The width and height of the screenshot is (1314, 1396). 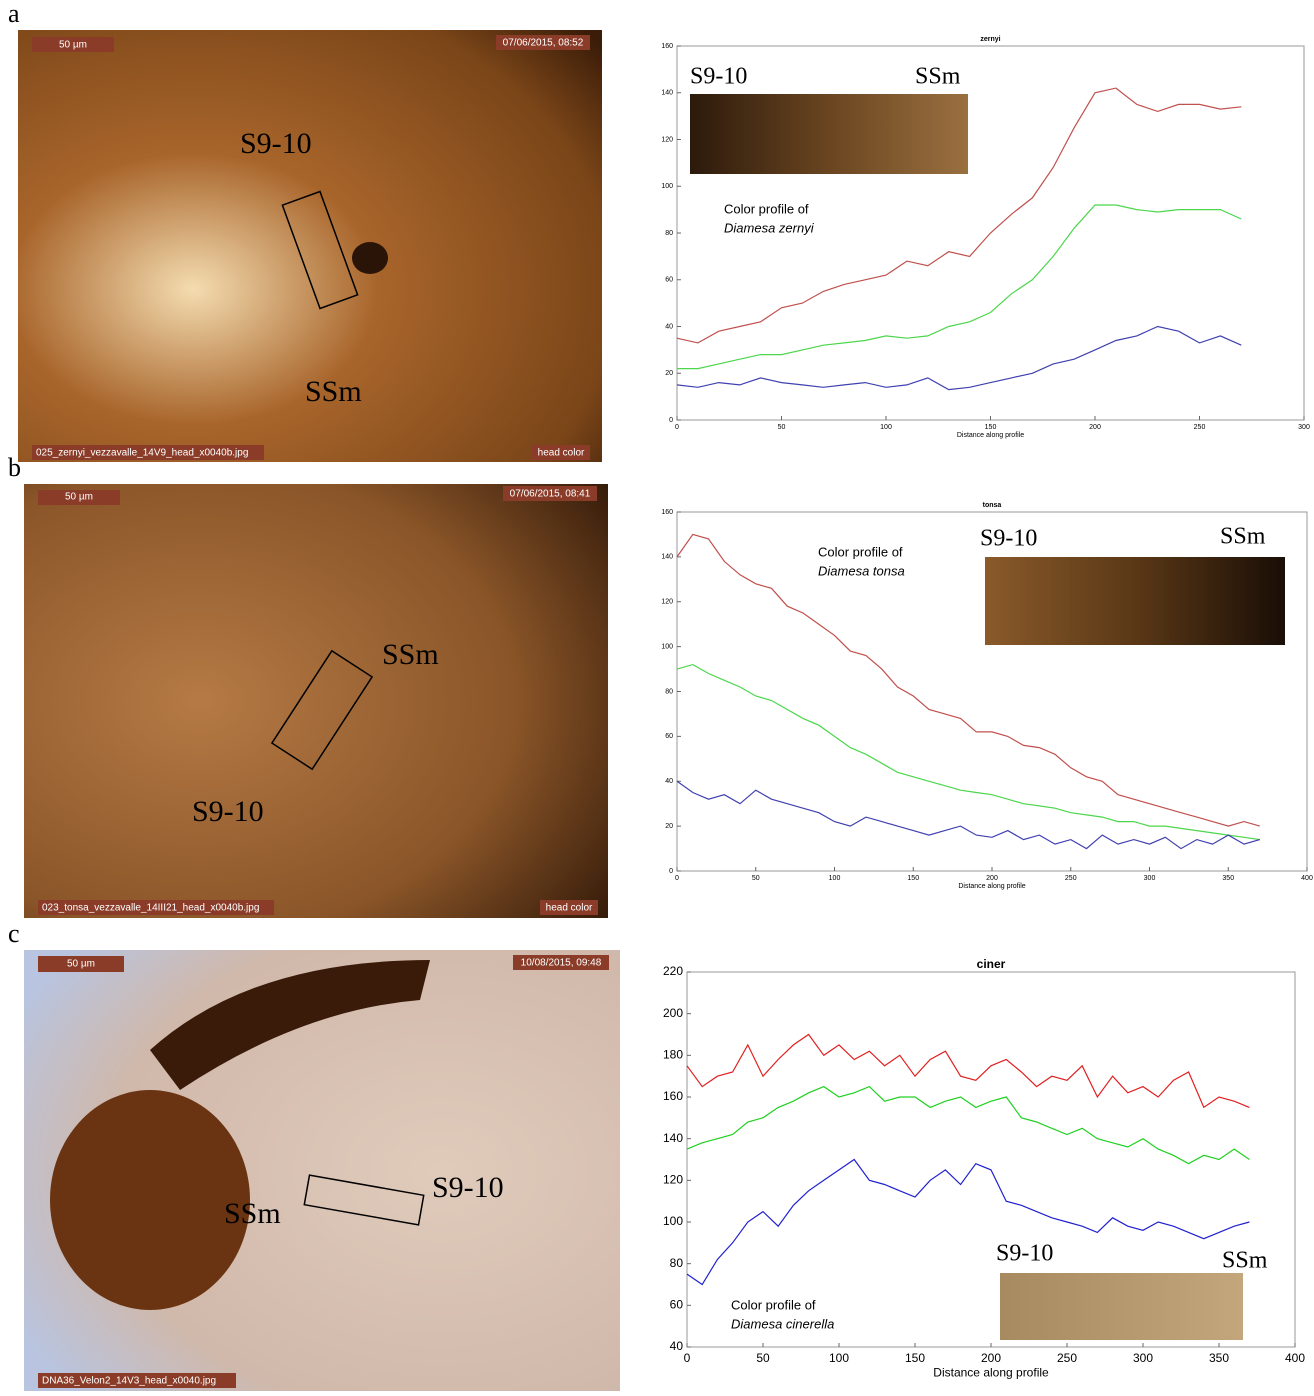 I want to click on y-tick-label: 0, so click(x=671, y=871).